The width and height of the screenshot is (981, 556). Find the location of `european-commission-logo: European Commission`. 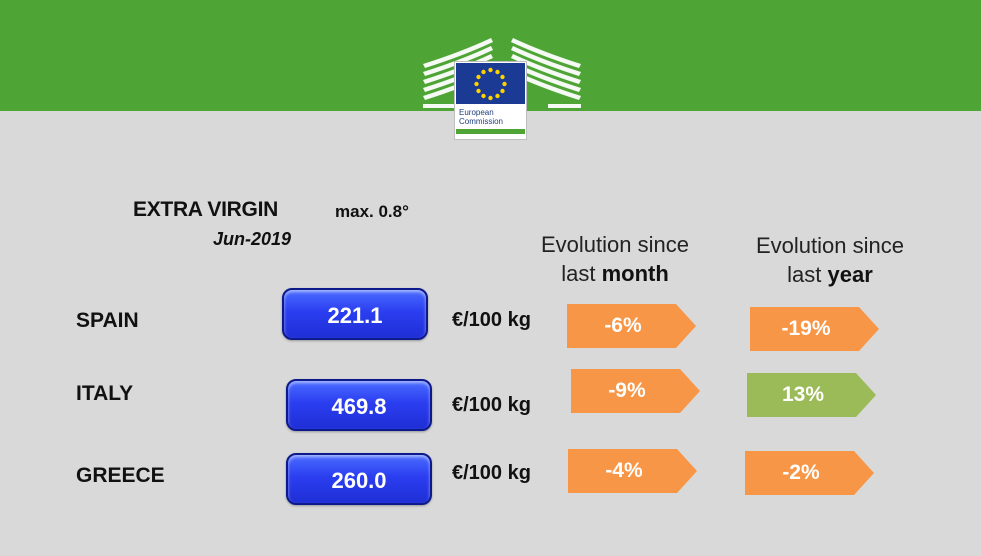

european-commission-logo: European Commission is located at coordinates (502, 87).